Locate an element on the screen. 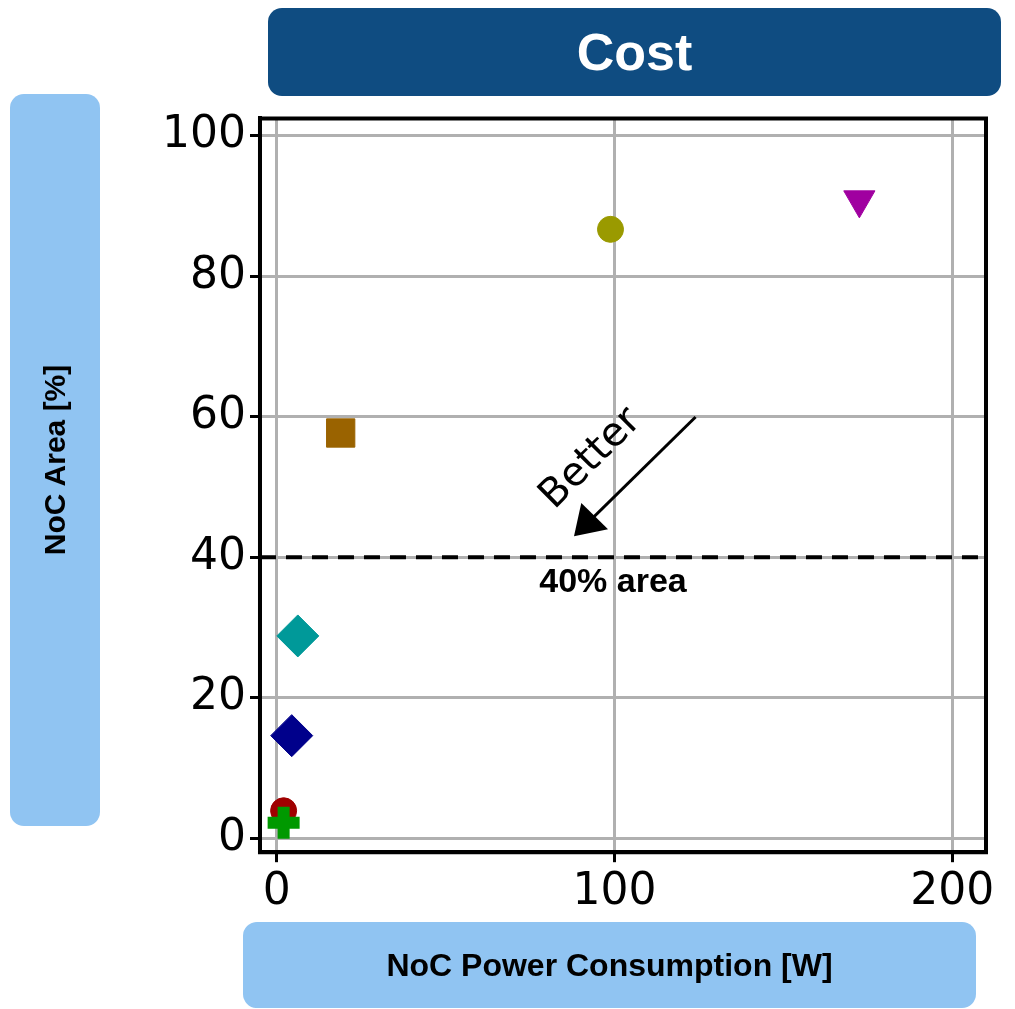 This screenshot has width=1015, height=1009. x-tick-label: 100 is located at coordinates (614, 889).